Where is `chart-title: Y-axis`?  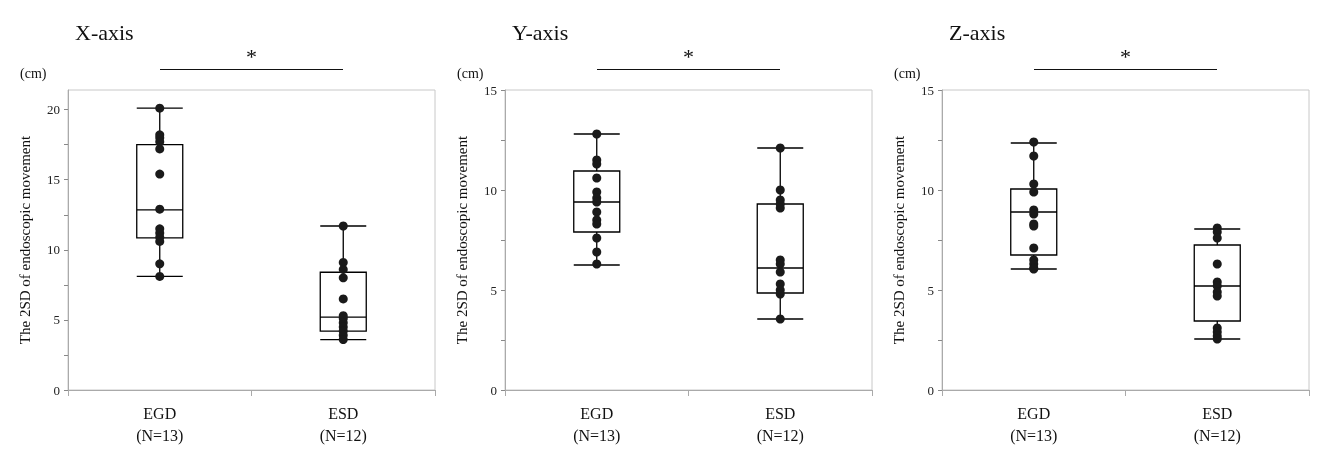 chart-title: Y-axis is located at coordinates (540, 32).